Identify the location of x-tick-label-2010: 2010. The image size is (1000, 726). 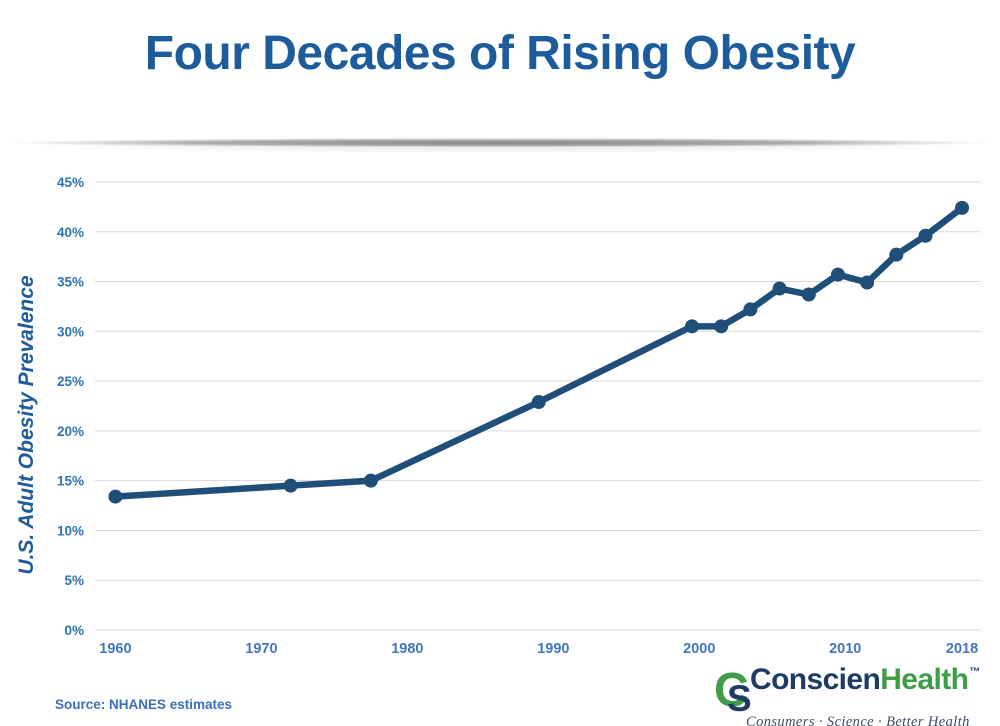
(845, 649).